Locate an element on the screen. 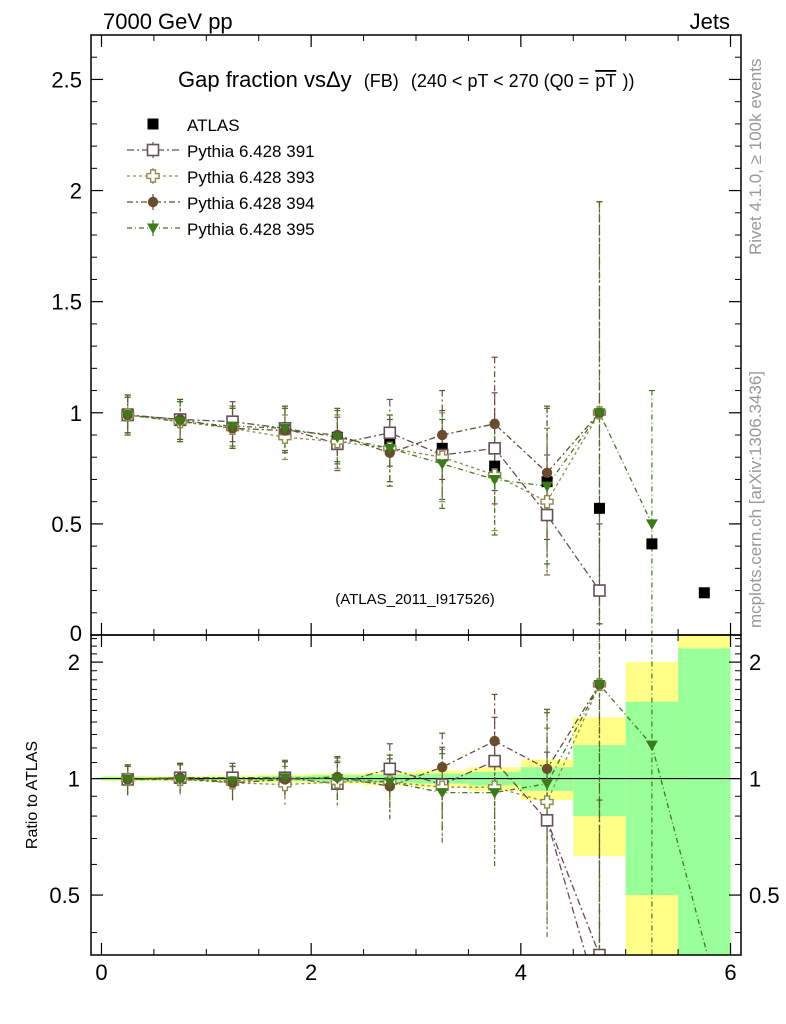 The width and height of the screenshot is (786, 1024). ratio-y-tick-label-right-0: 0.5 is located at coordinates (764, 895).